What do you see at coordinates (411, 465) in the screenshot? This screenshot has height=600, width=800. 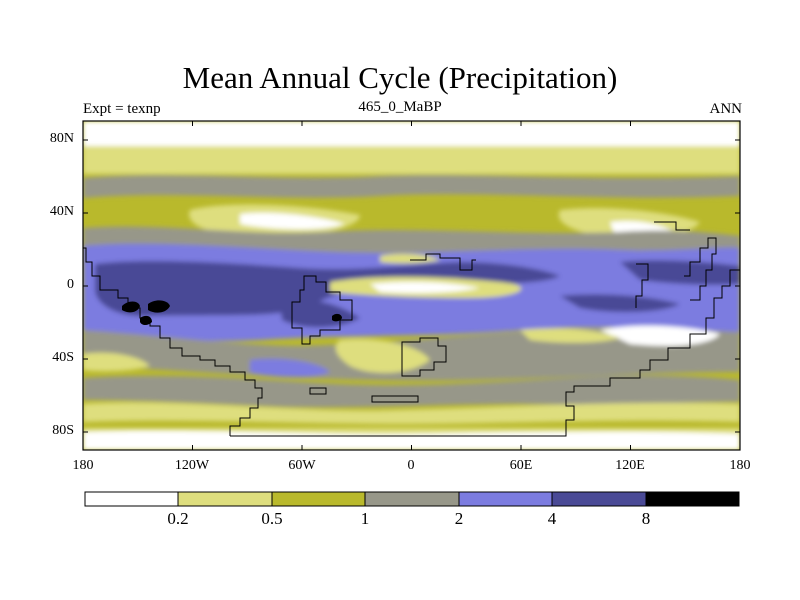 I see `lon-tick-label: 0` at bounding box center [411, 465].